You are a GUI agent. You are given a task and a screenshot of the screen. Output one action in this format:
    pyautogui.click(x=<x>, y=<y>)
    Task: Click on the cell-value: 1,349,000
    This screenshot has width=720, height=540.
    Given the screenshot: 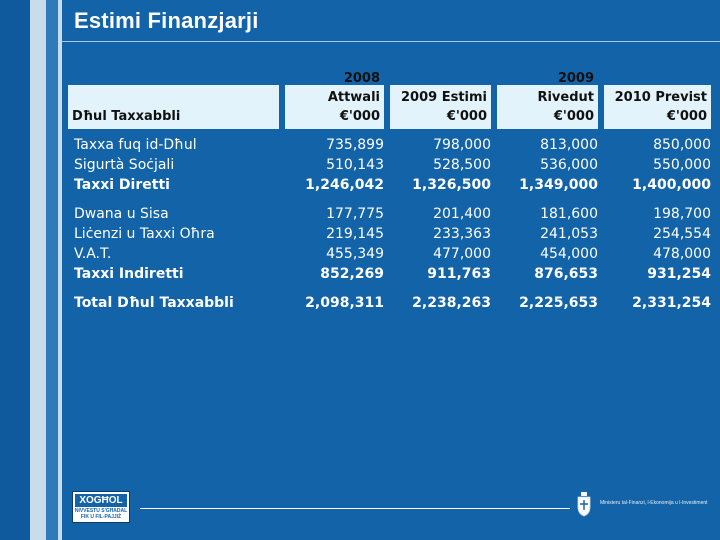 What is the action you would take?
    pyautogui.click(x=558, y=185)
    